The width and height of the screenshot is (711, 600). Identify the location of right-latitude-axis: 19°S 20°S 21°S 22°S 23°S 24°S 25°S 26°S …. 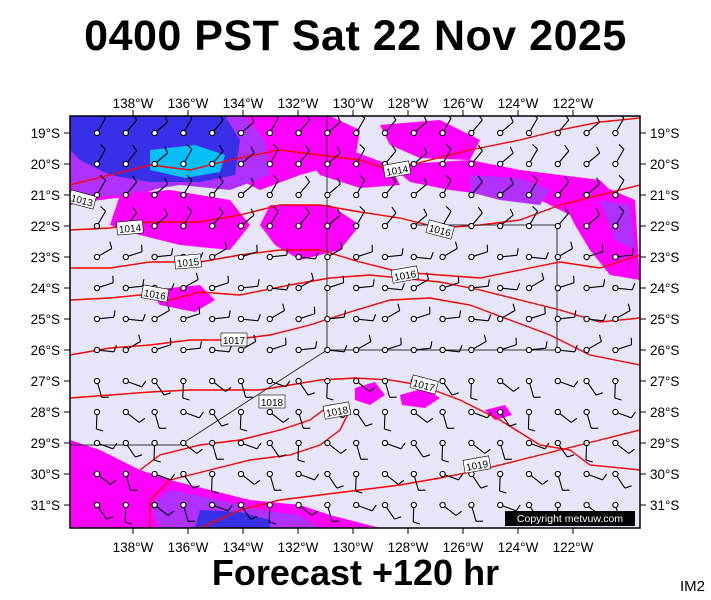
(664, 319).